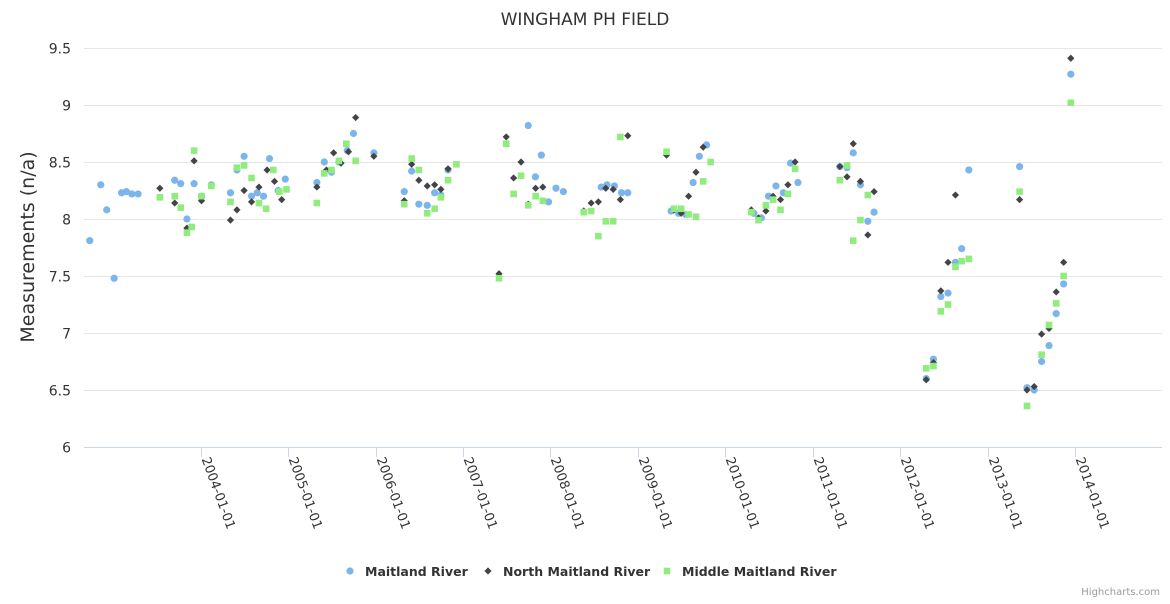  Describe the element at coordinates (577, 571) in the screenshot. I see `legend-label: North Maitland River` at that location.